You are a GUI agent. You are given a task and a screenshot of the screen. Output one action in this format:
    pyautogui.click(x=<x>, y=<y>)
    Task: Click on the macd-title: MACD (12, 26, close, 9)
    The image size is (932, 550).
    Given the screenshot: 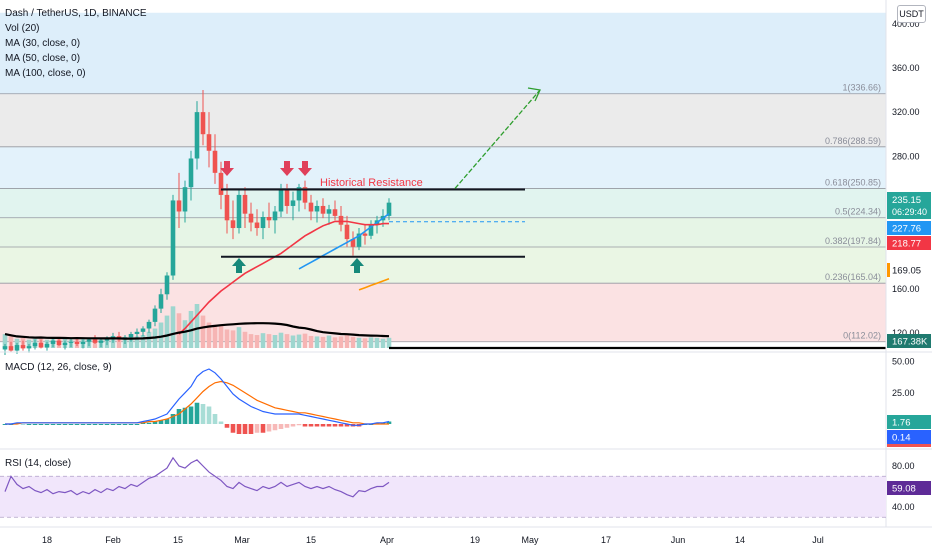 What is the action you would take?
    pyautogui.click(x=58, y=367)
    